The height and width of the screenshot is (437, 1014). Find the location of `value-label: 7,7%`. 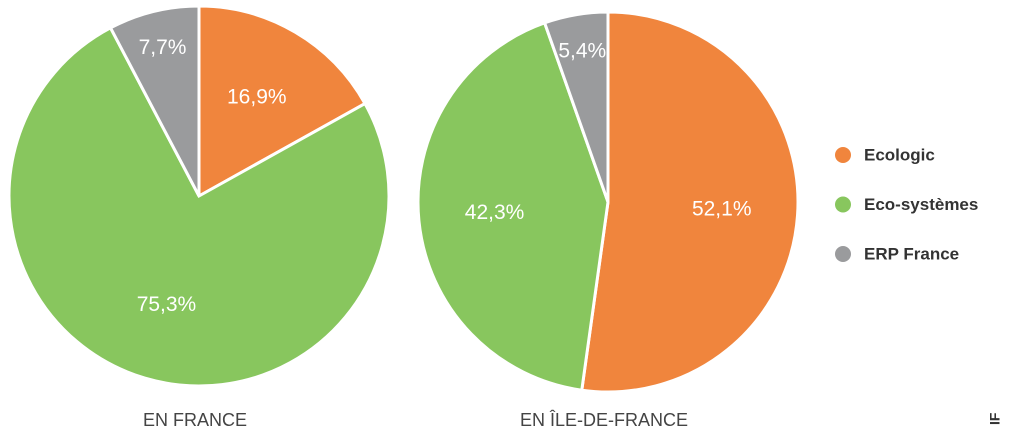

value-label: 7,7% is located at coordinates (163, 47).